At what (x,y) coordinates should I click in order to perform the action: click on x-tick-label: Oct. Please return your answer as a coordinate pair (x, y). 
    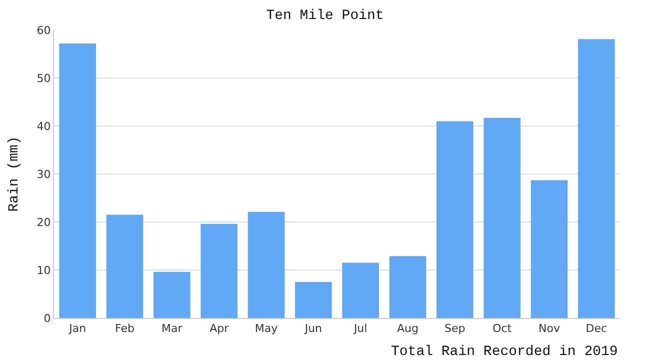
    Looking at the image, I should click on (502, 329).